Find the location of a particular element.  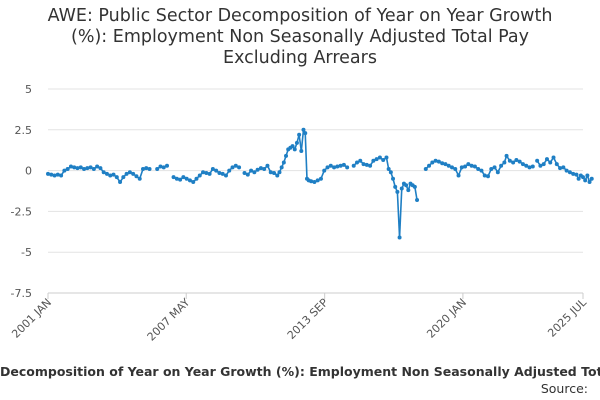

x-tick-label: 2025 JUL is located at coordinates (567, 317).